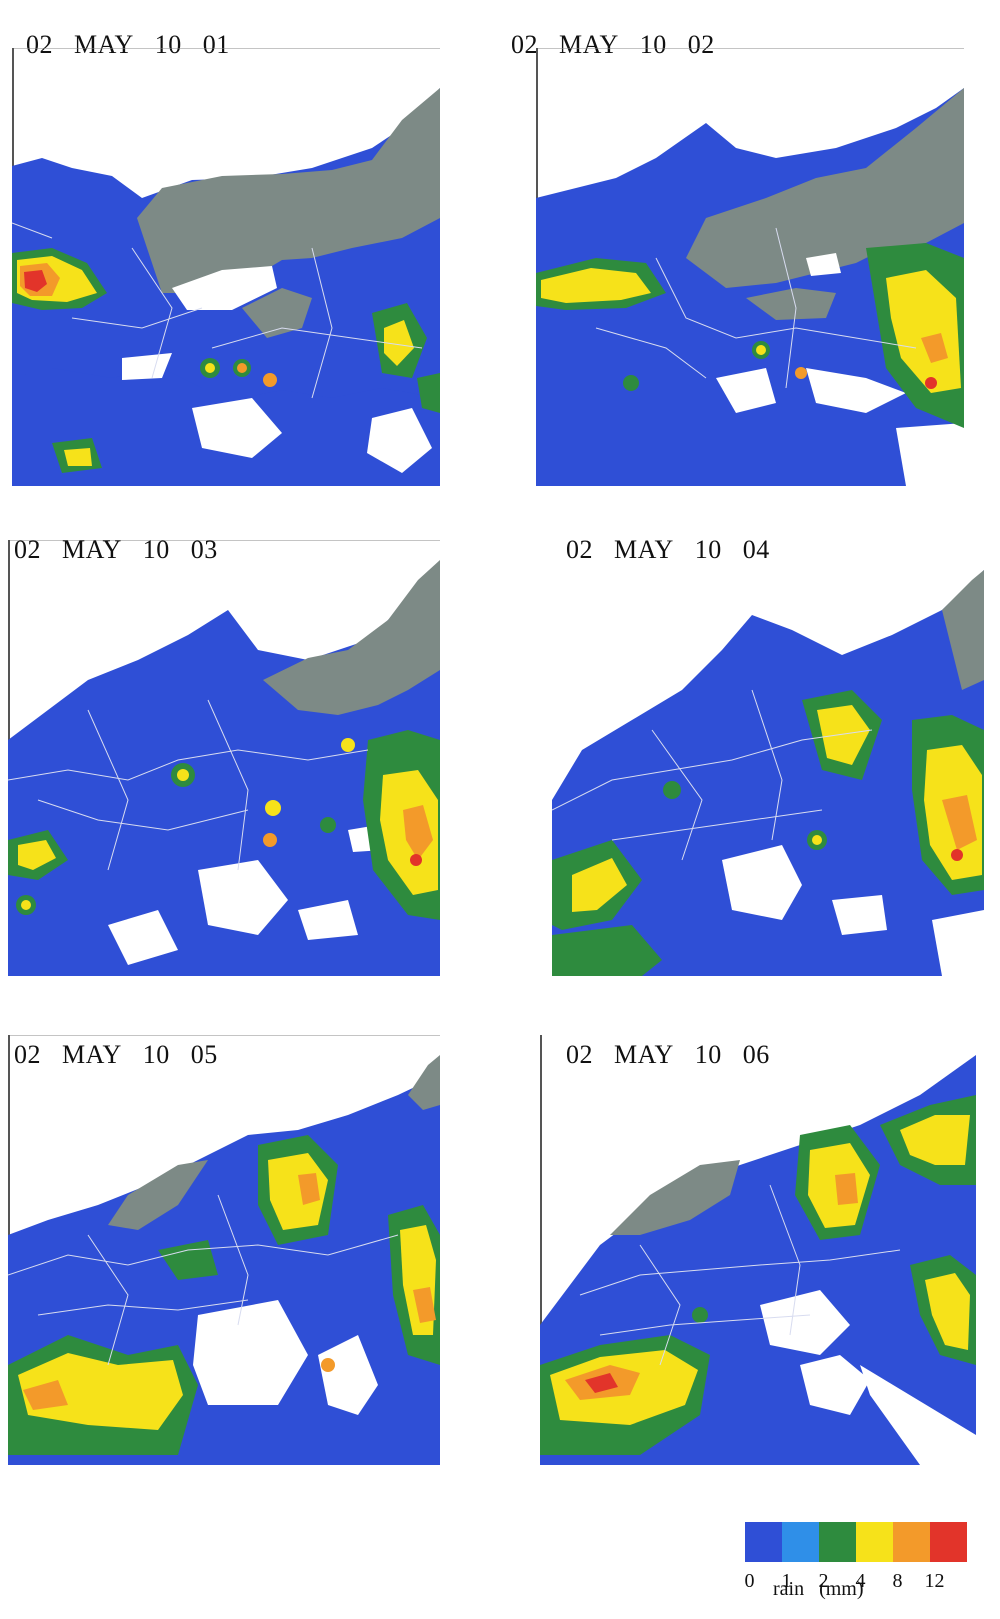 The height and width of the screenshot is (1619, 1000). I want to click on panel-1-timestamp: 02 MAY 10 01, so click(121, 30).